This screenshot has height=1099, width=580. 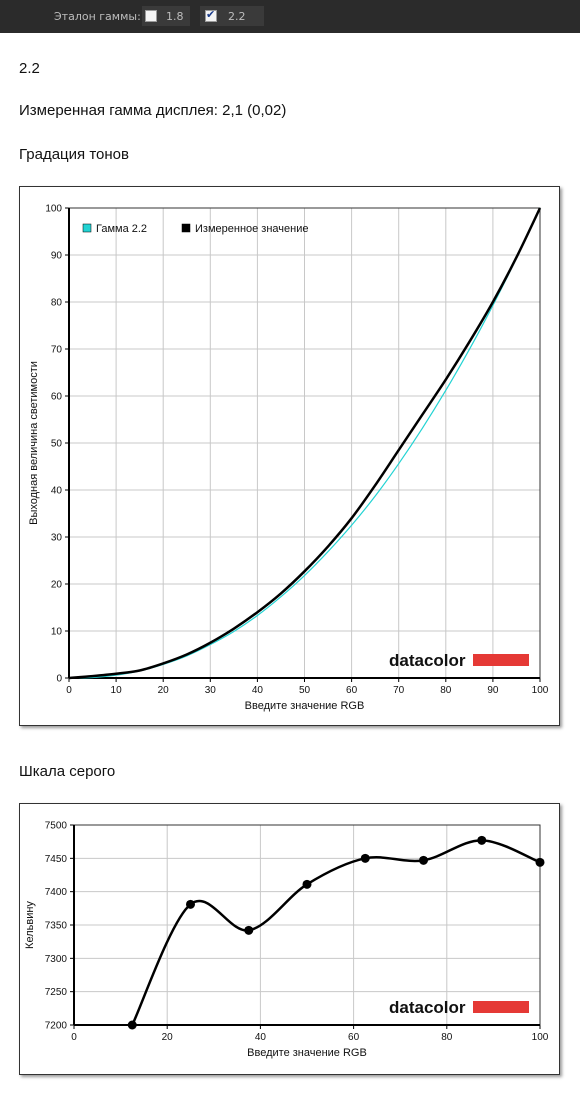 What do you see at coordinates (30, 925) in the screenshot?
I see `y-axis-title: Кельвину` at bounding box center [30, 925].